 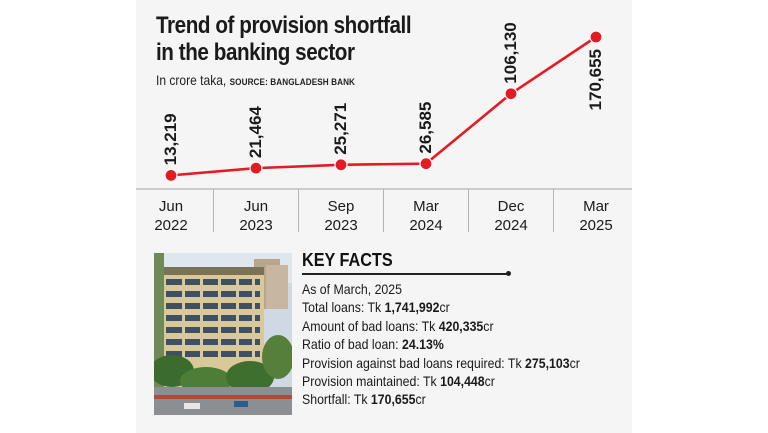 What do you see at coordinates (170, 139) in the screenshot?
I see `data-label: 13,219` at bounding box center [170, 139].